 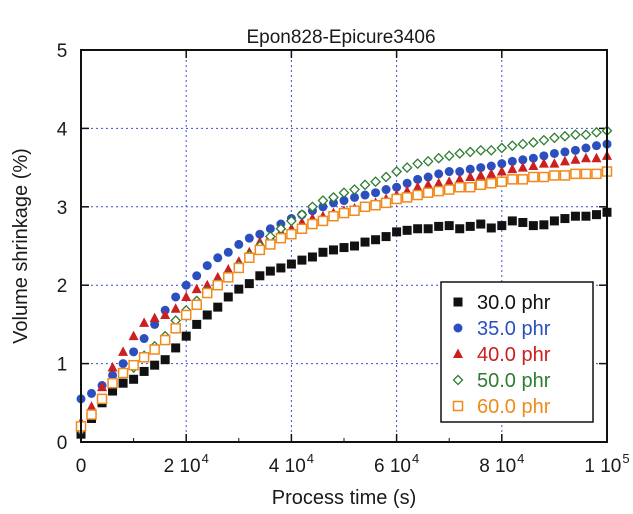 What do you see at coordinates (514, 381) in the screenshot?
I see `legend-label: 50.0 phr` at bounding box center [514, 381].